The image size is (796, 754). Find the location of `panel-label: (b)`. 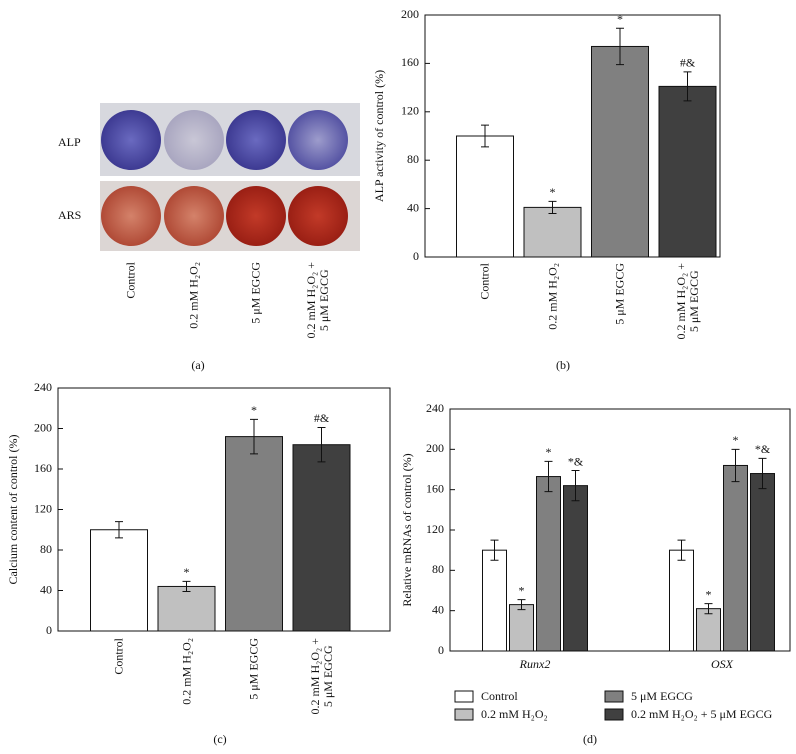

panel-label: (b) is located at coordinates (563, 365).